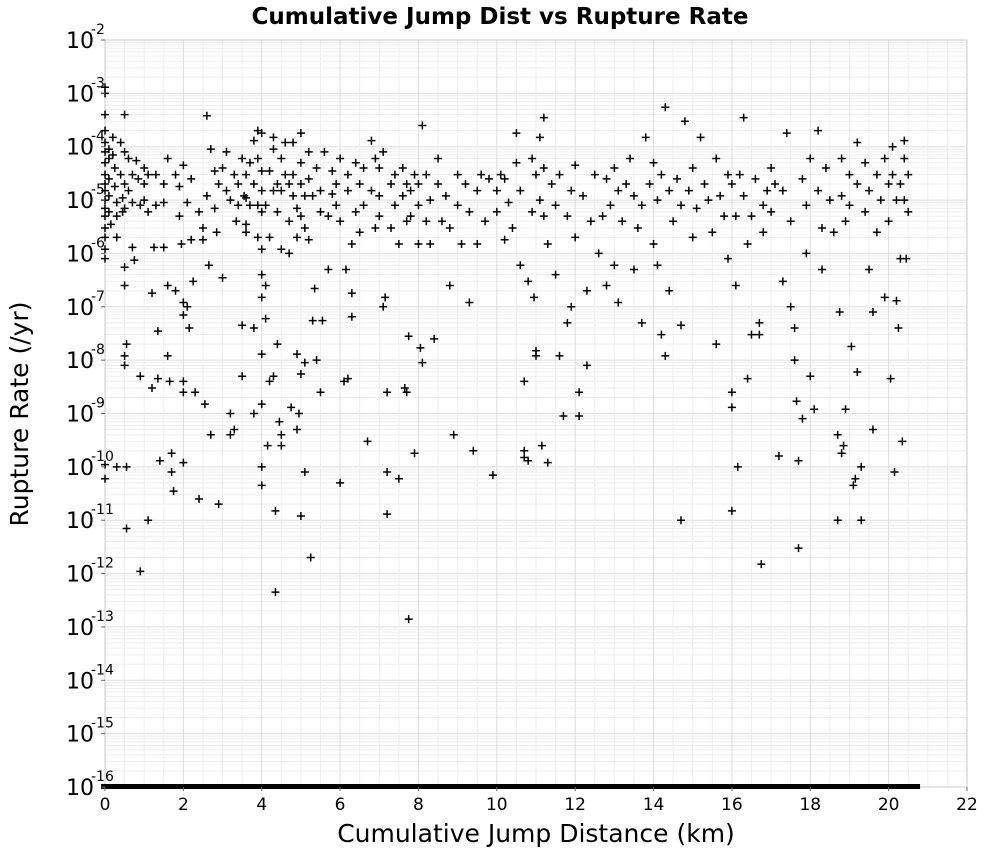 This screenshot has height=850, width=1000. I want to click on y-tick-label-base: 10, so click(80, 201).